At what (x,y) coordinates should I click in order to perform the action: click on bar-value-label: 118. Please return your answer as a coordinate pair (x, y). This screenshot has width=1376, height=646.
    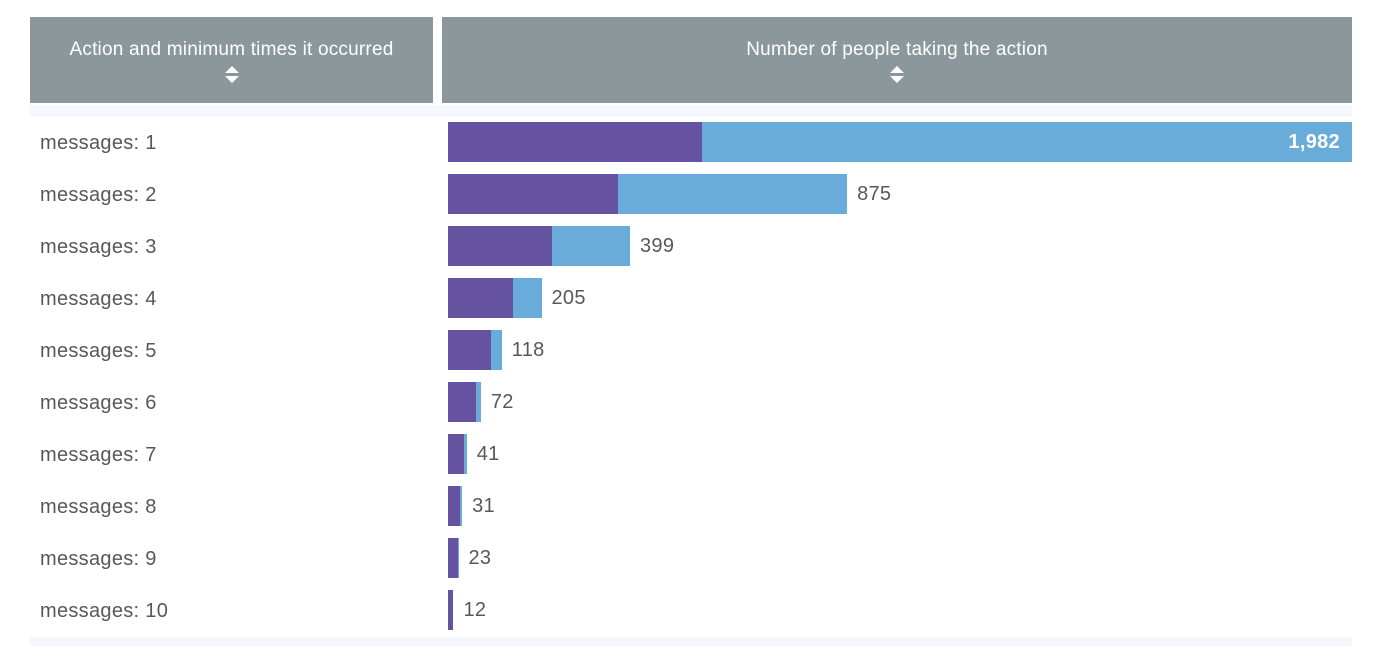
    Looking at the image, I should click on (528, 349).